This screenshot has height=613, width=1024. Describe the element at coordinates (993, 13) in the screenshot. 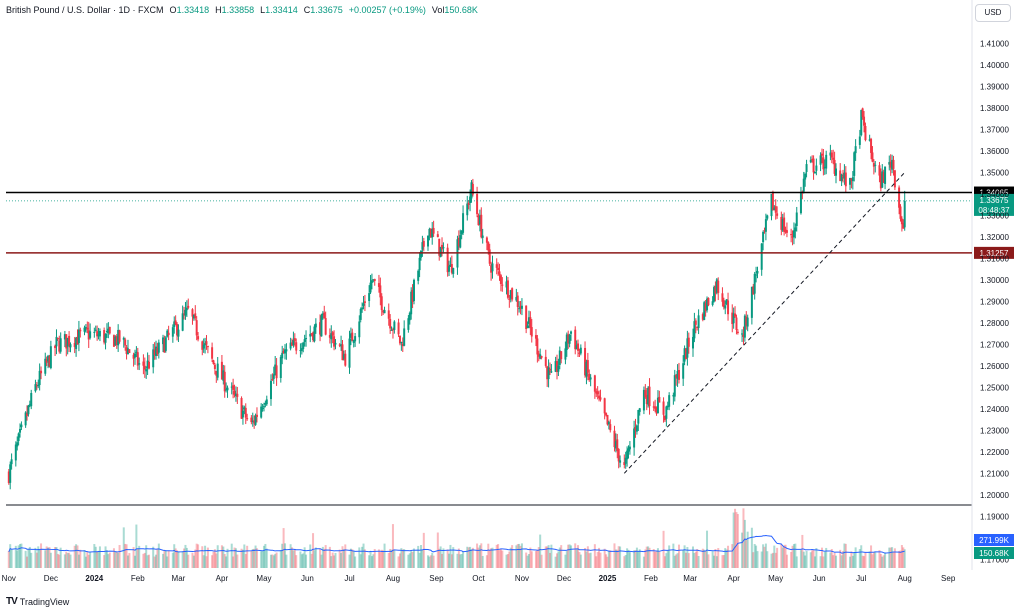

I see `currency-button: USD` at that location.